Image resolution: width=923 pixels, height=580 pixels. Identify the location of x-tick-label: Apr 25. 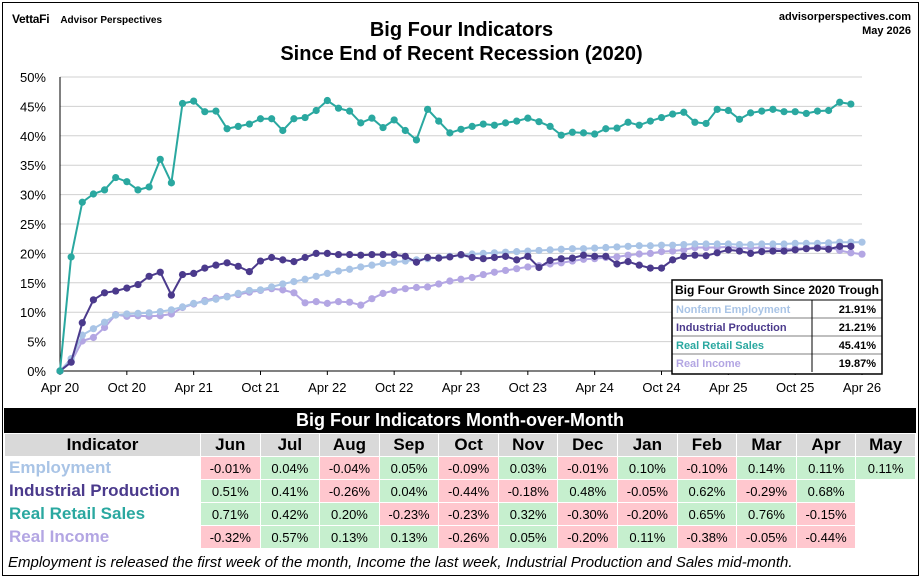
(728, 387).